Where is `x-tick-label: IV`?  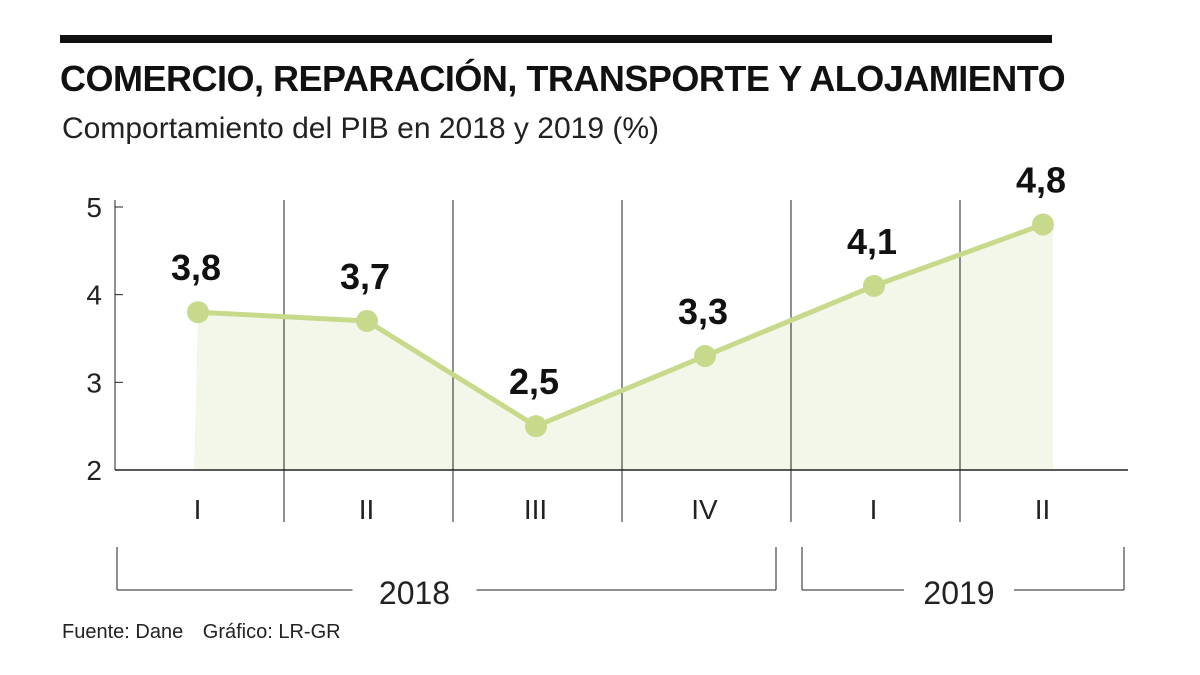
x-tick-label: IV is located at coordinates (704, 509).